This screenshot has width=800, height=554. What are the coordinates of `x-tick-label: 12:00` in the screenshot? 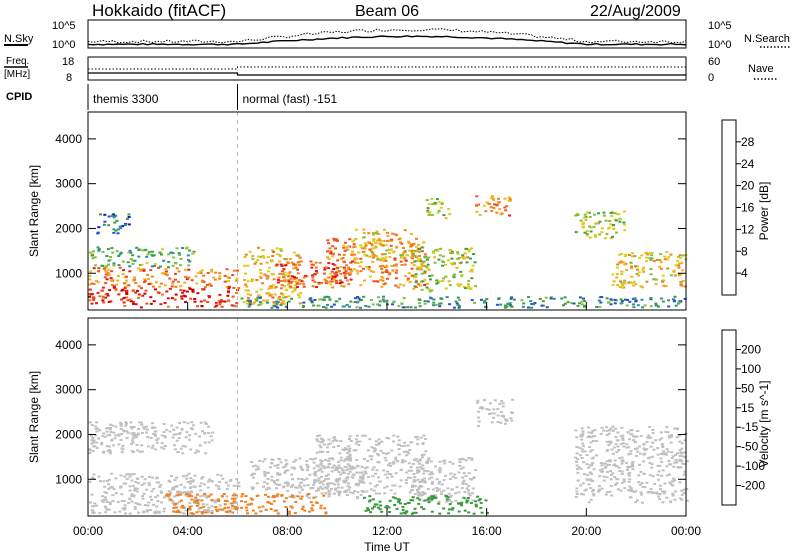 It's located at (387, 531).